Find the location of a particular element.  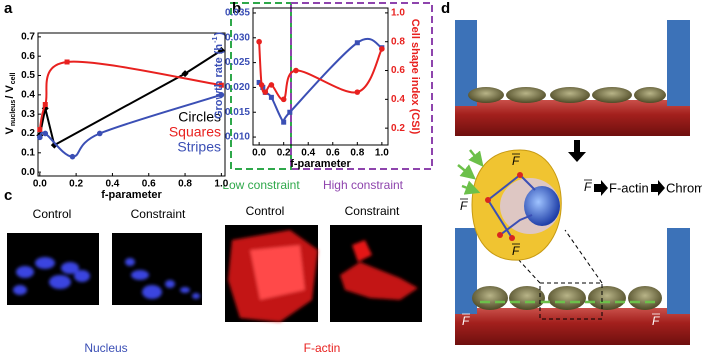

y-axis-title: Growth rate (h-1) is located at coordinates (218, 75).